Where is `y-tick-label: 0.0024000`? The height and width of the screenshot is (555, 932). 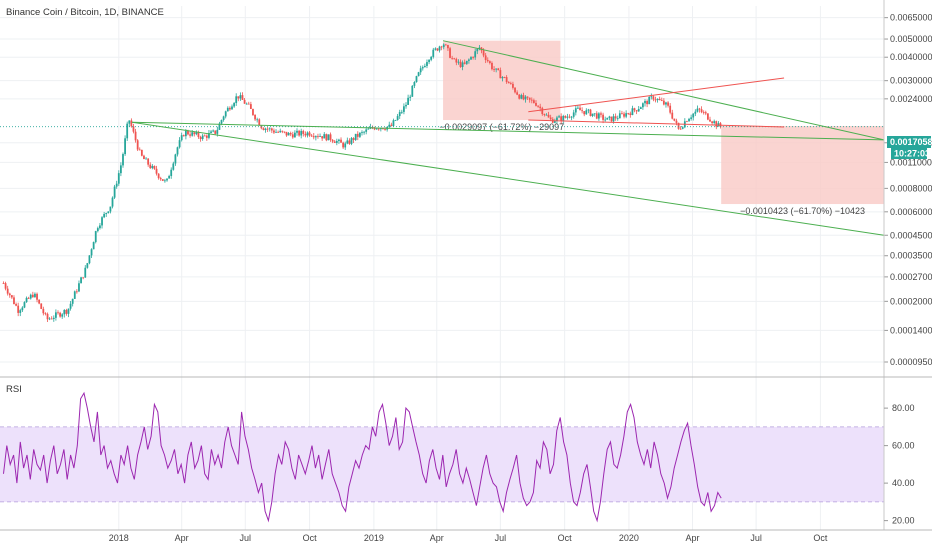 y-tick-label: 0.0024000 is located at coordinates (911, 99).